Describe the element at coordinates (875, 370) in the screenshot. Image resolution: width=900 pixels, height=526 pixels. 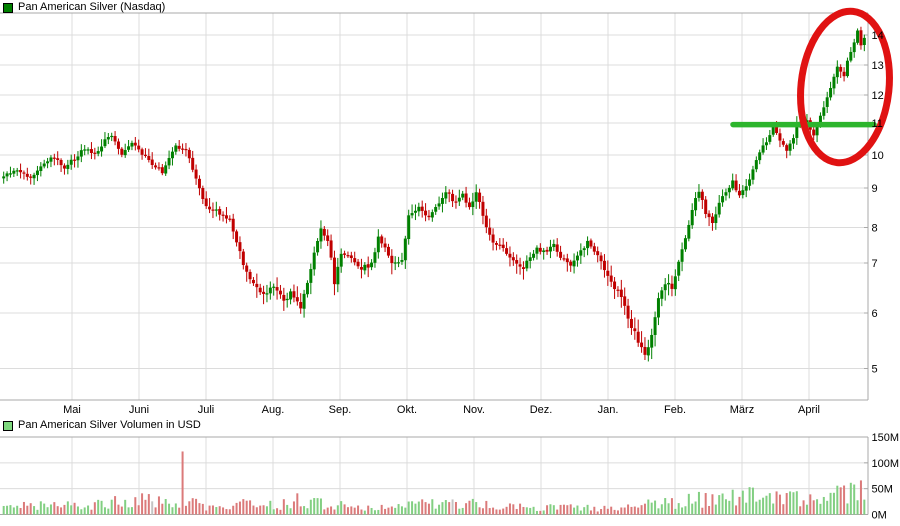
I see `axis-label: 5` at that location.